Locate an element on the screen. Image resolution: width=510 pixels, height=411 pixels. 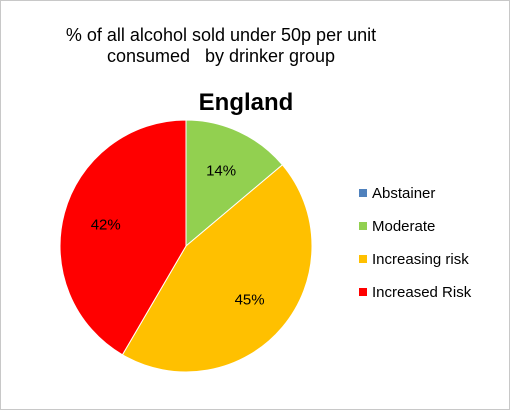
chart-title-line-2: consumed by drinker group is located at coordinates (221, 56).